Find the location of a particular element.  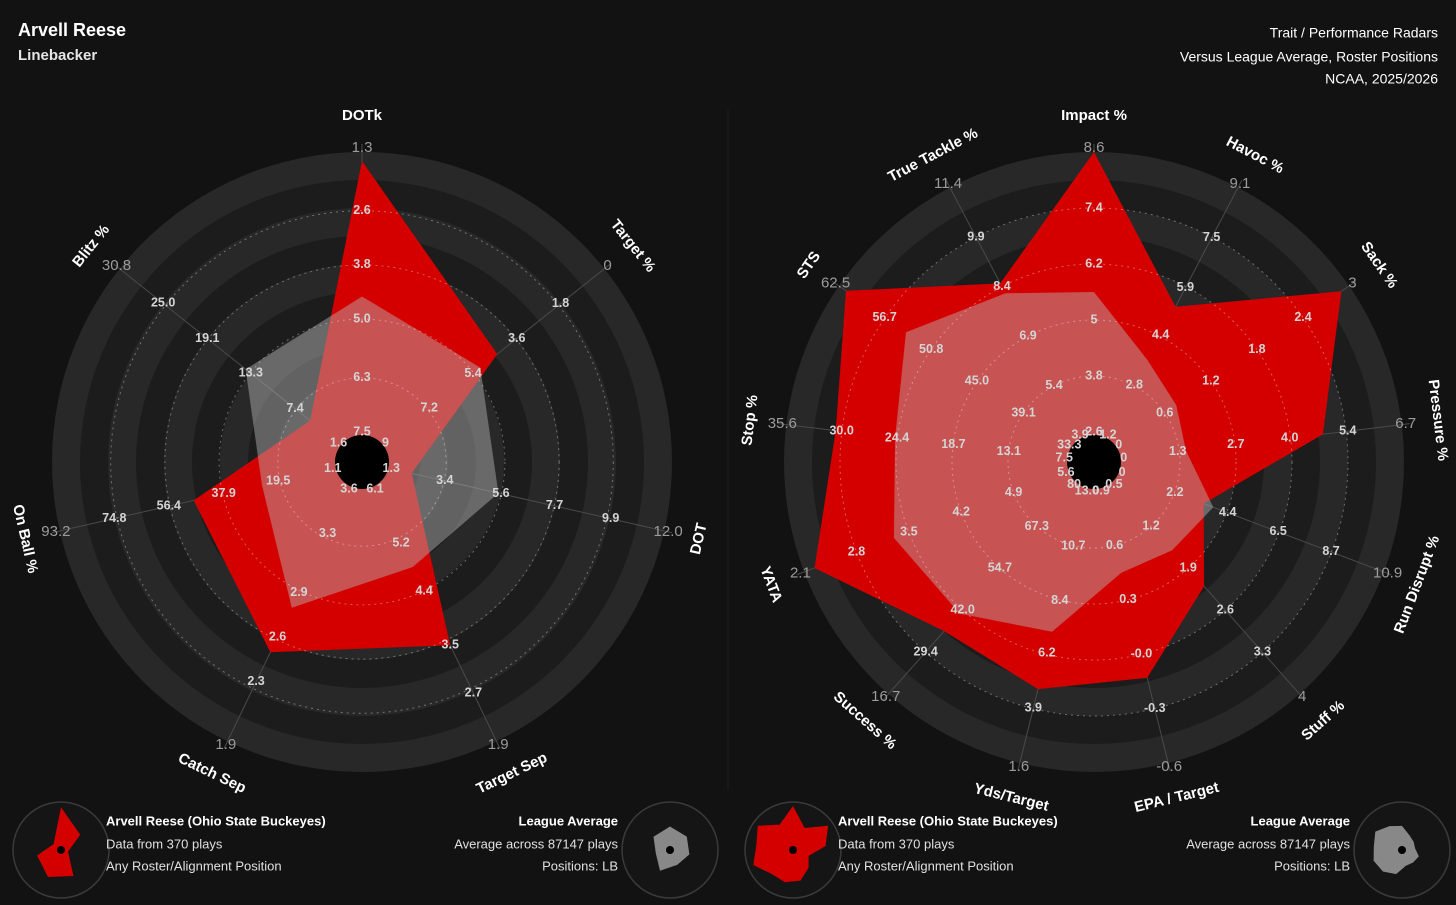

tick-label: 2.2 is located at coordinates (1174, 492).